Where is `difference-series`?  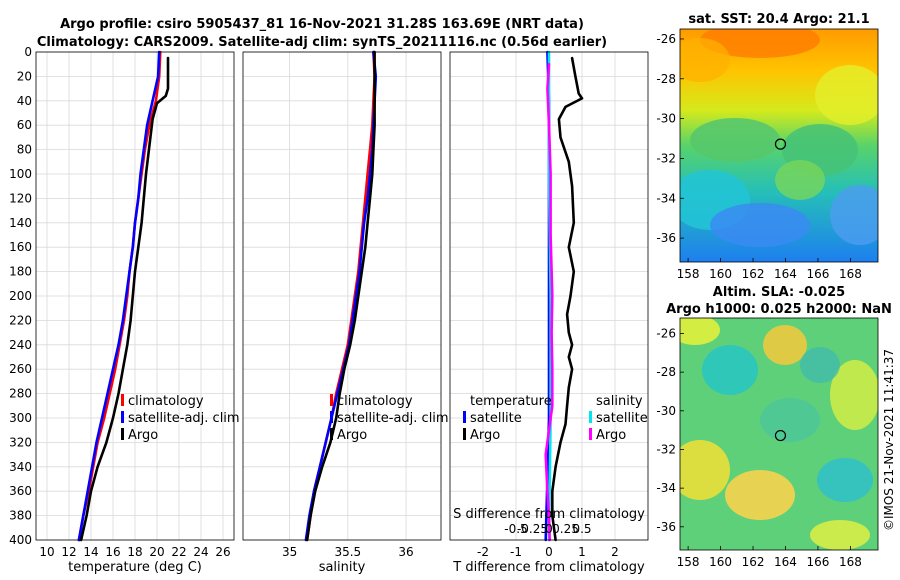 difference-series is located at coordinates (564, 296).